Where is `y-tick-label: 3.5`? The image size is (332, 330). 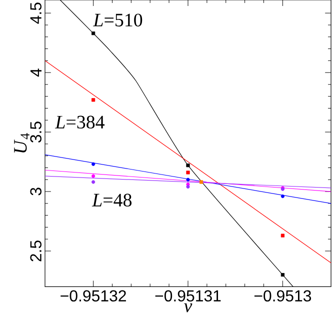 y-tick-label: 3.5 is located at coordinates (36, 132).